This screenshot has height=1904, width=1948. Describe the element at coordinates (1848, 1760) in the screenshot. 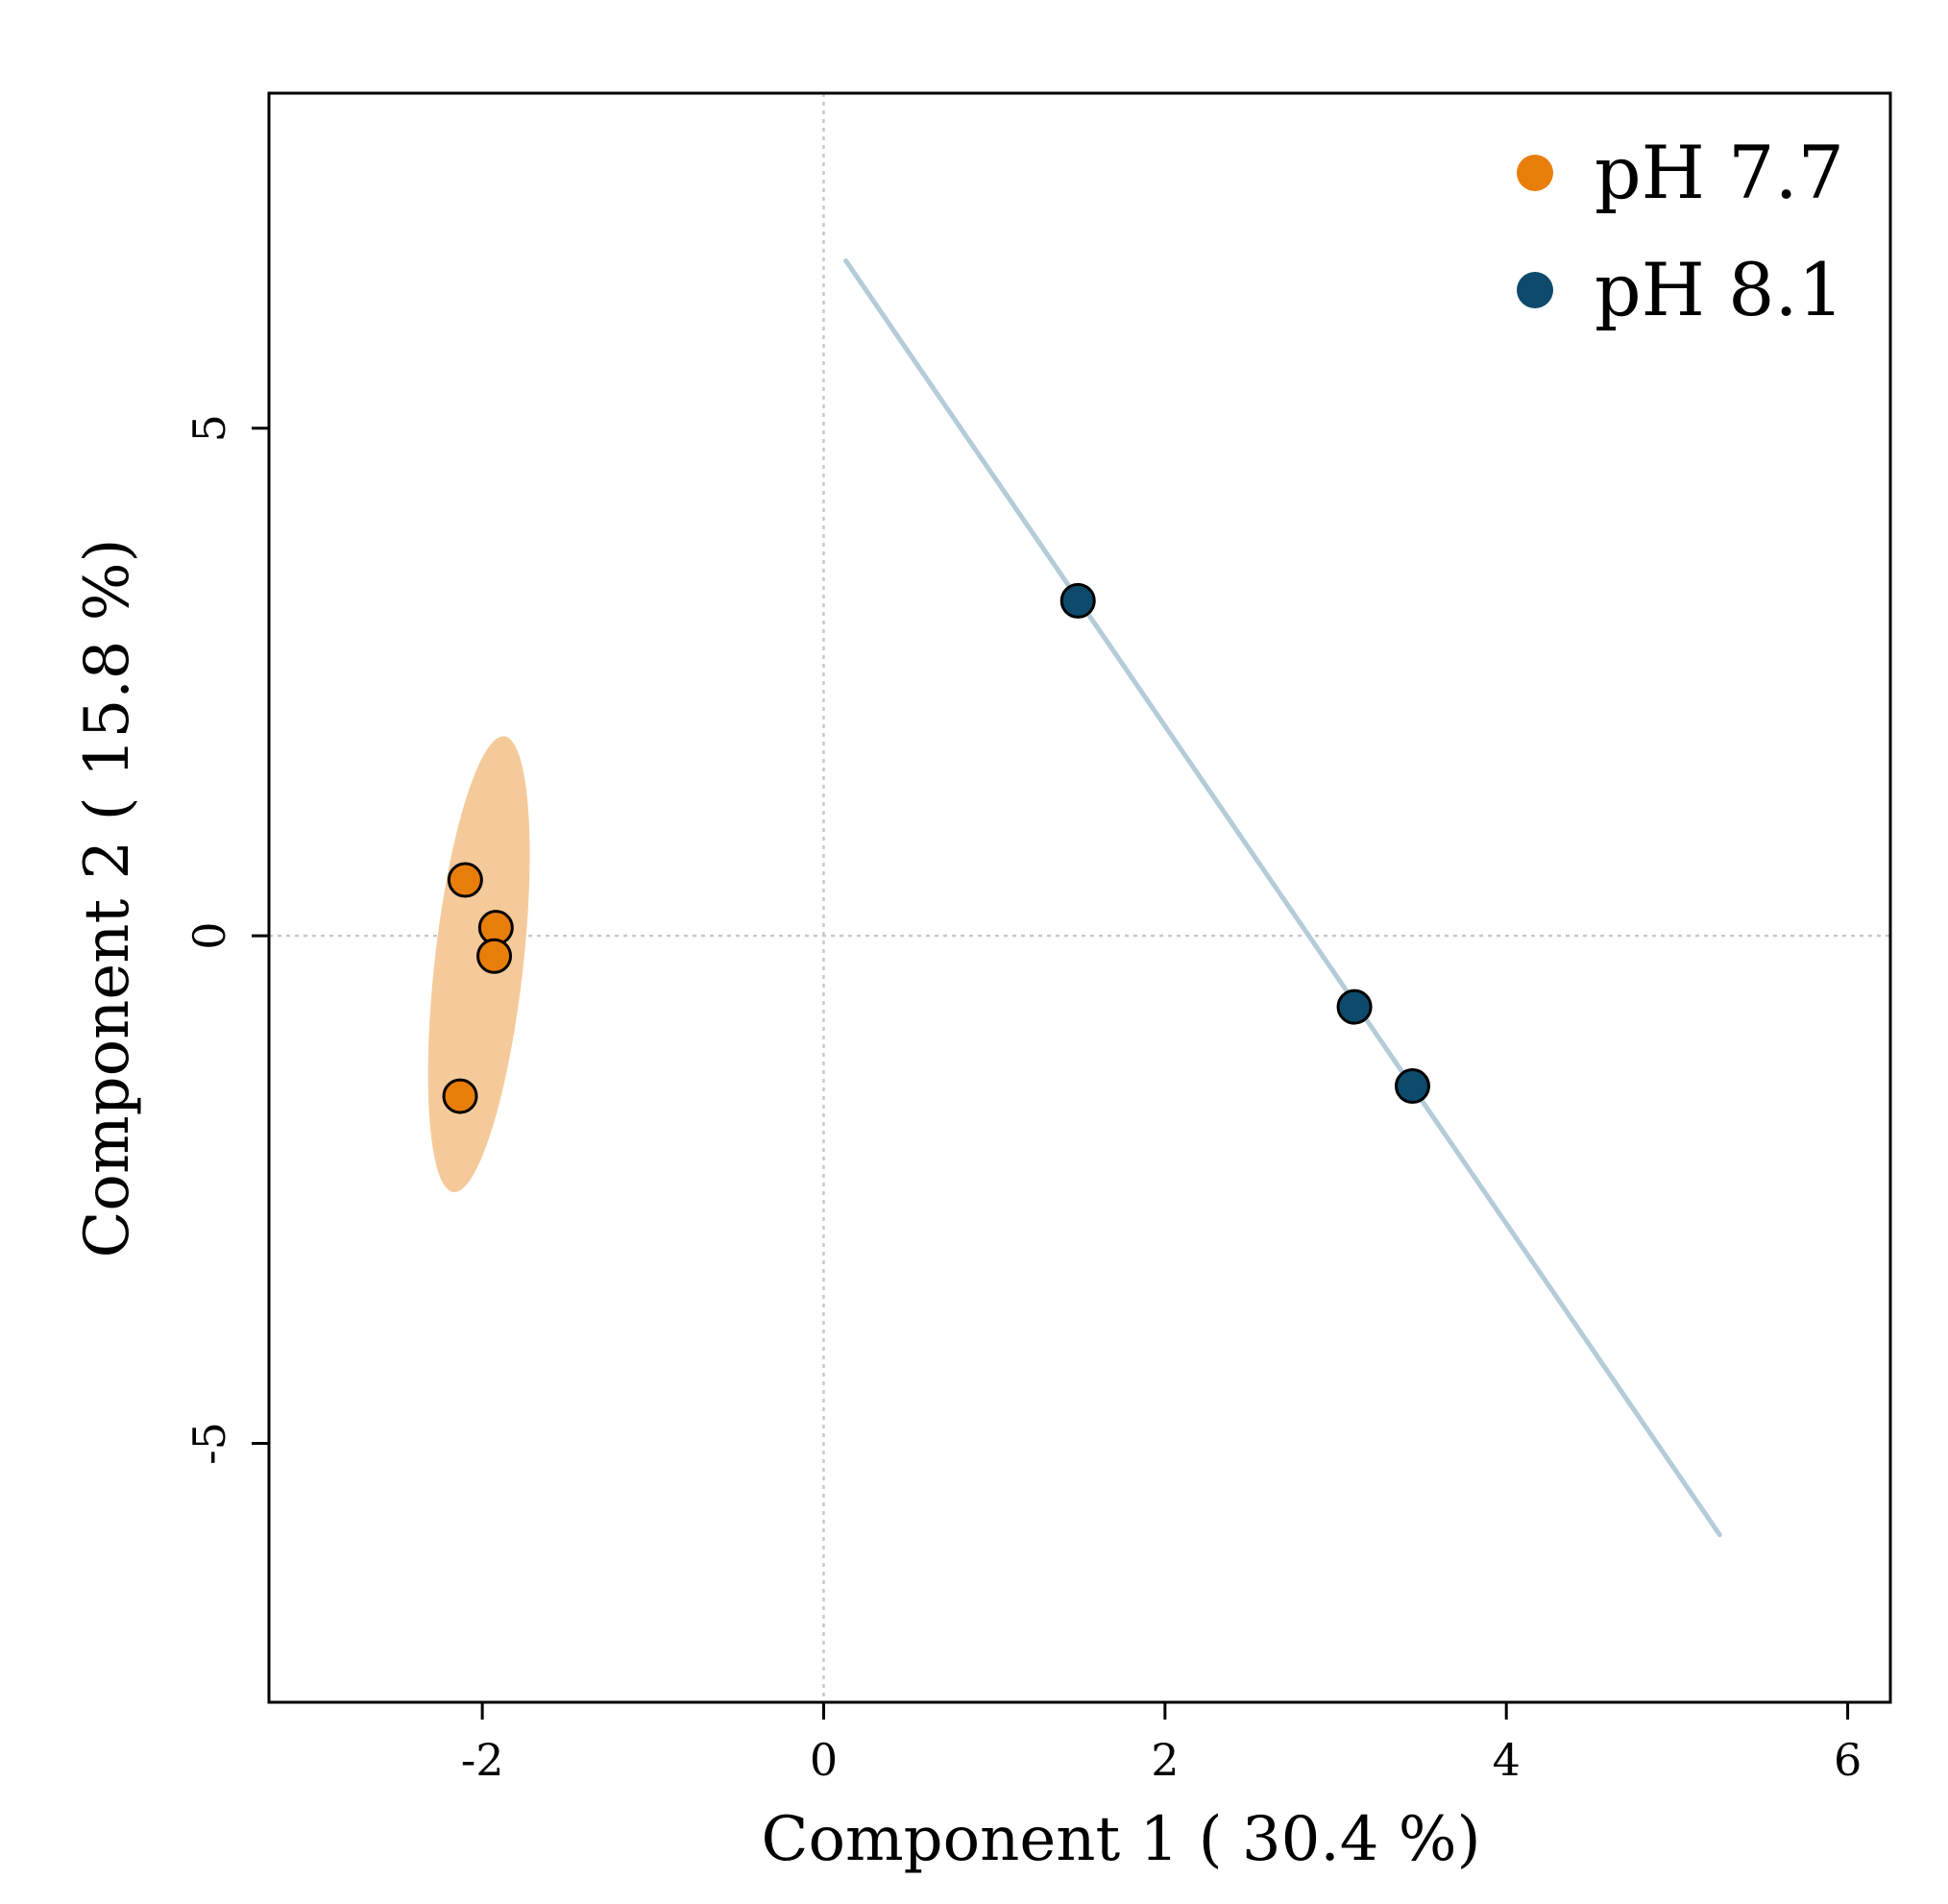

I see `x-tick-label: 6` at that location.